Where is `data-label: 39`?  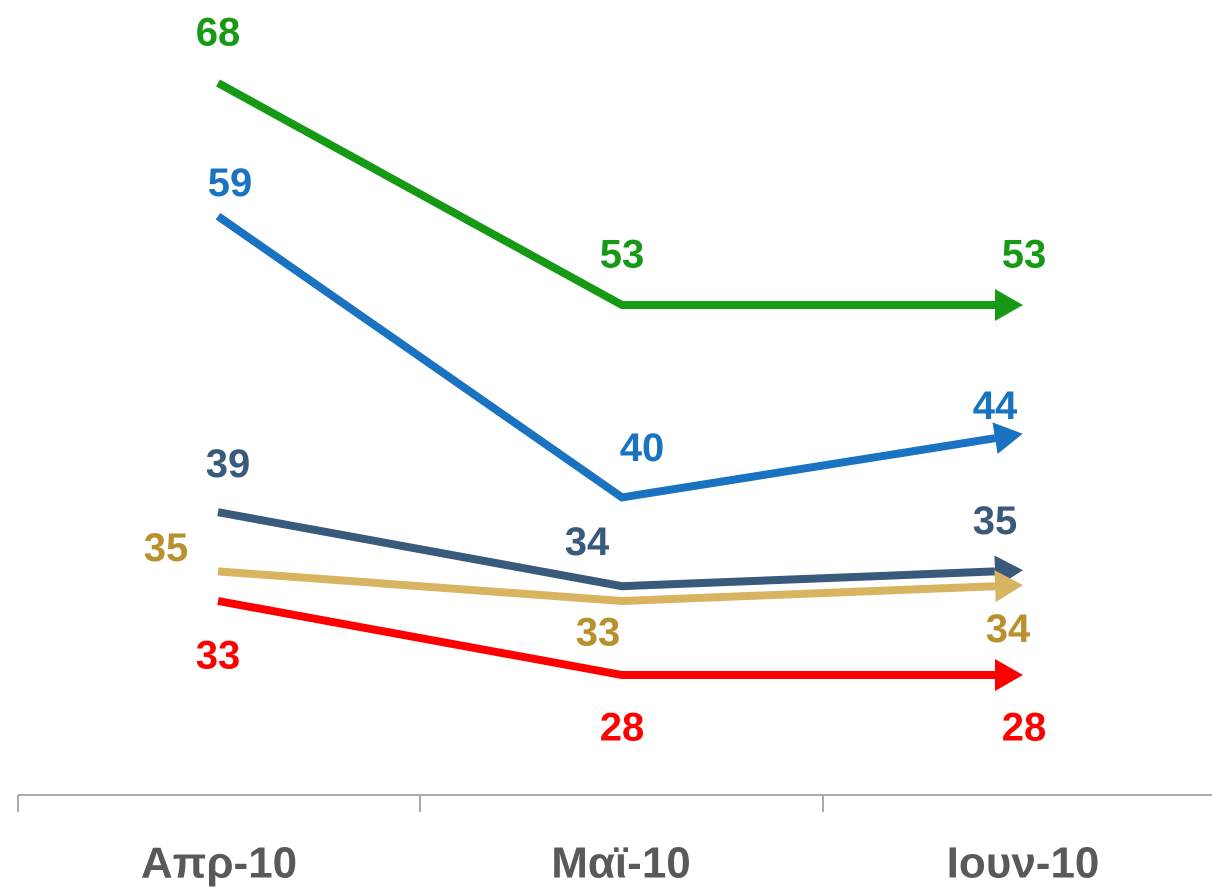
data-label: 39 is located at coordinates (228, 464).